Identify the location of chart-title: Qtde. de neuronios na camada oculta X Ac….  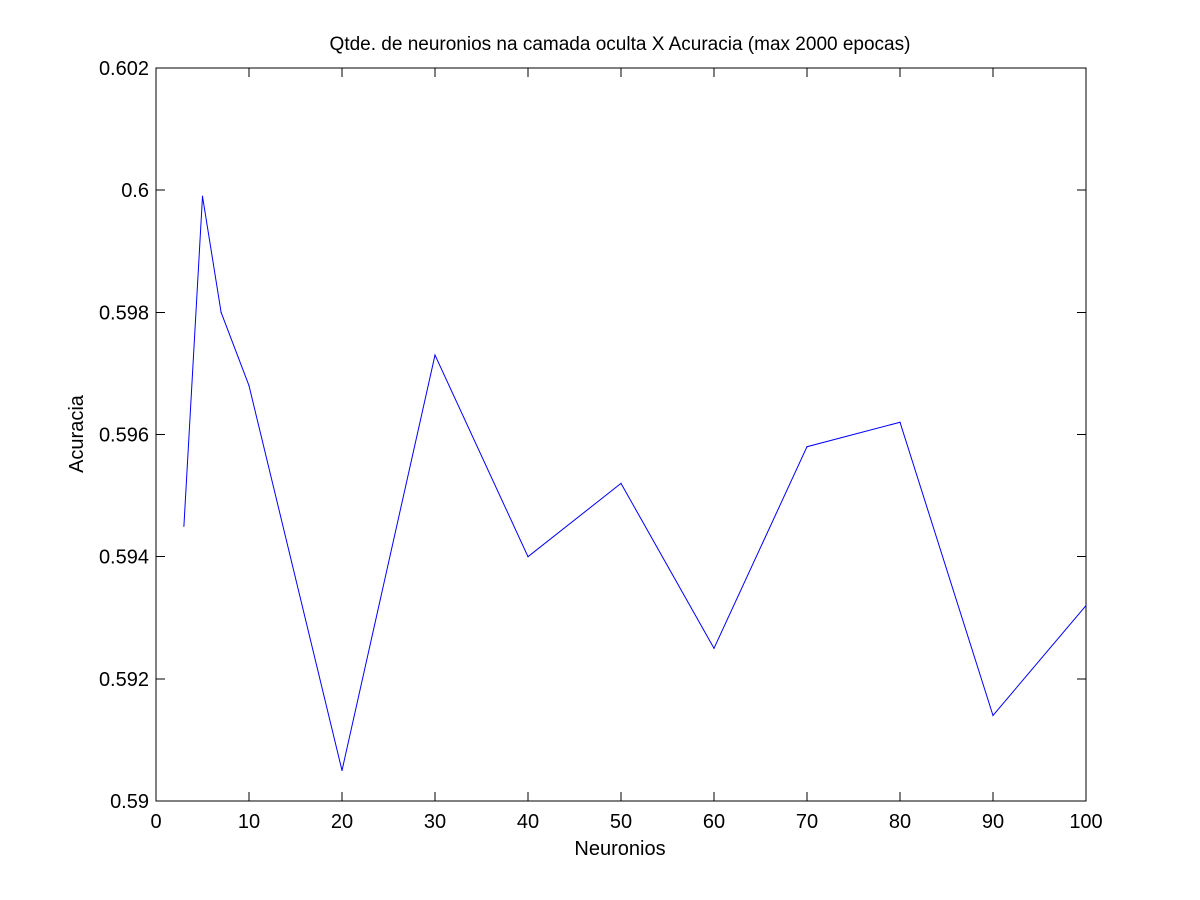
(620, 44).